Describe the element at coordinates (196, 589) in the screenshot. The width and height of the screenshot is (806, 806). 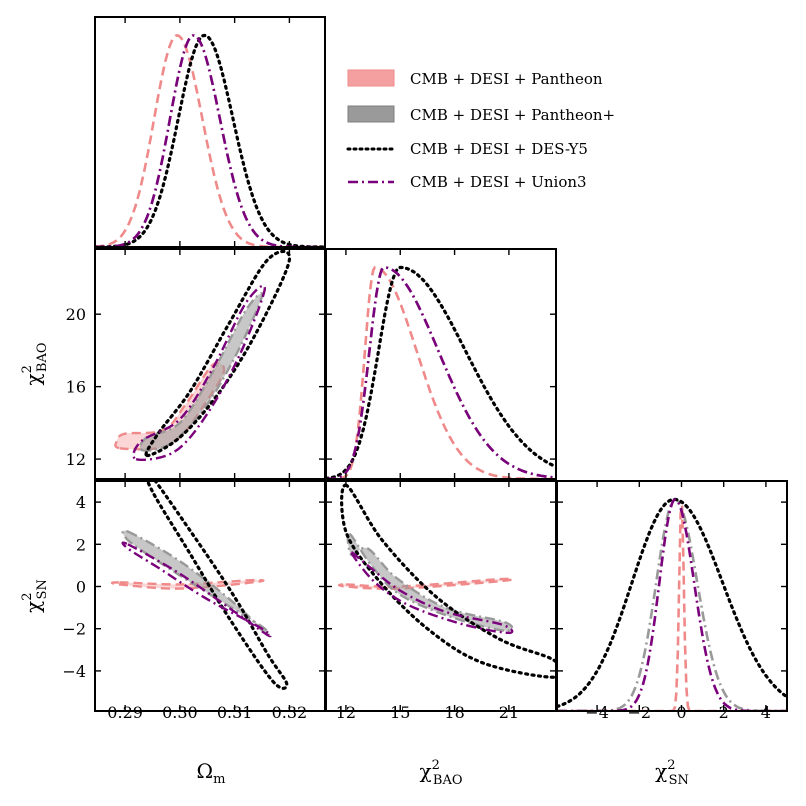
I see `contour-omega-sn-cmb-desi-union3` at that location.